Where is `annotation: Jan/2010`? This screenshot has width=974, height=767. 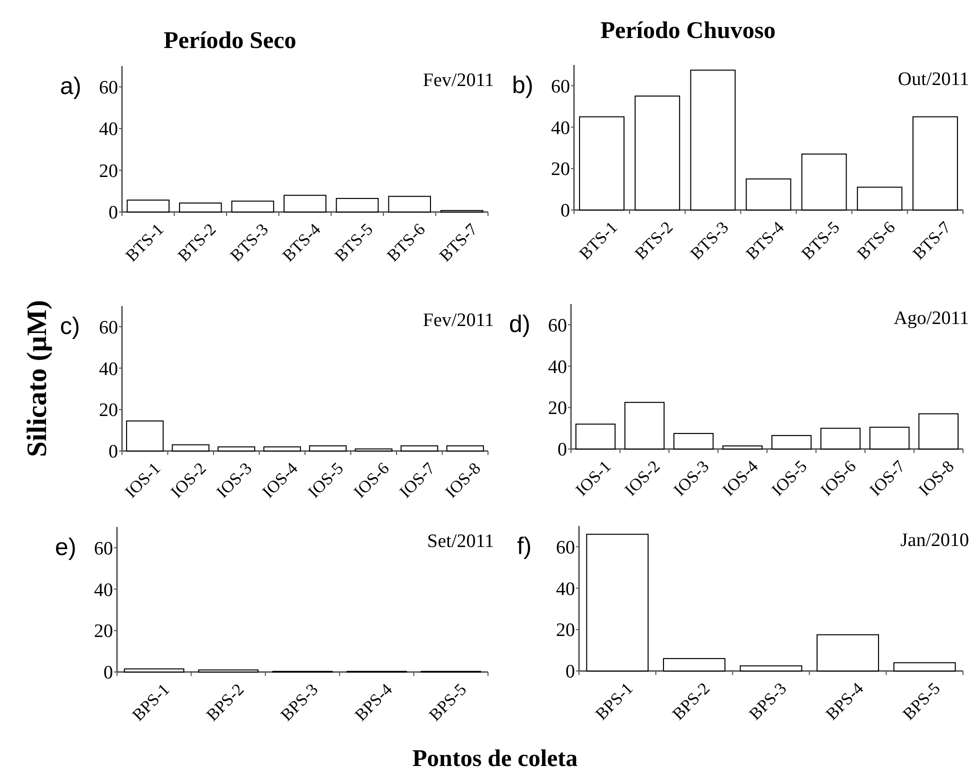
annotation: Jan/2010 is located at coordinates (934, 540).